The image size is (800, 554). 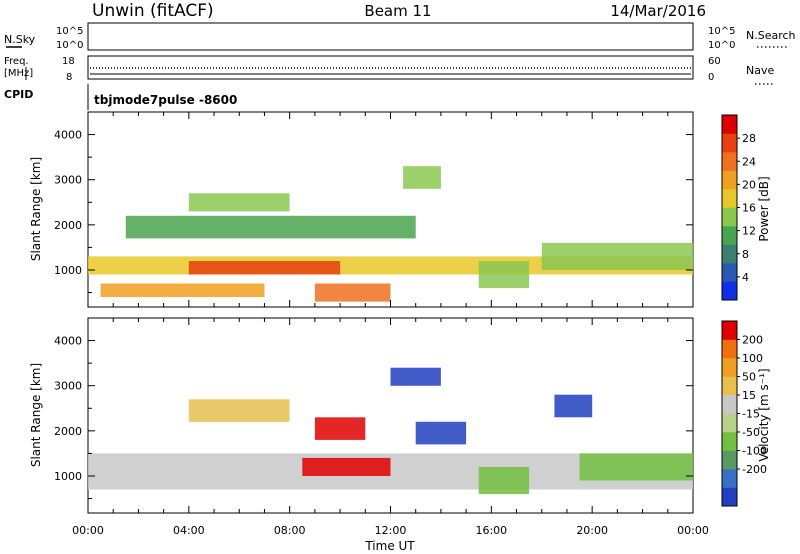 I want to click on noise-search-label: N.Search, so click(x=771, y=35).